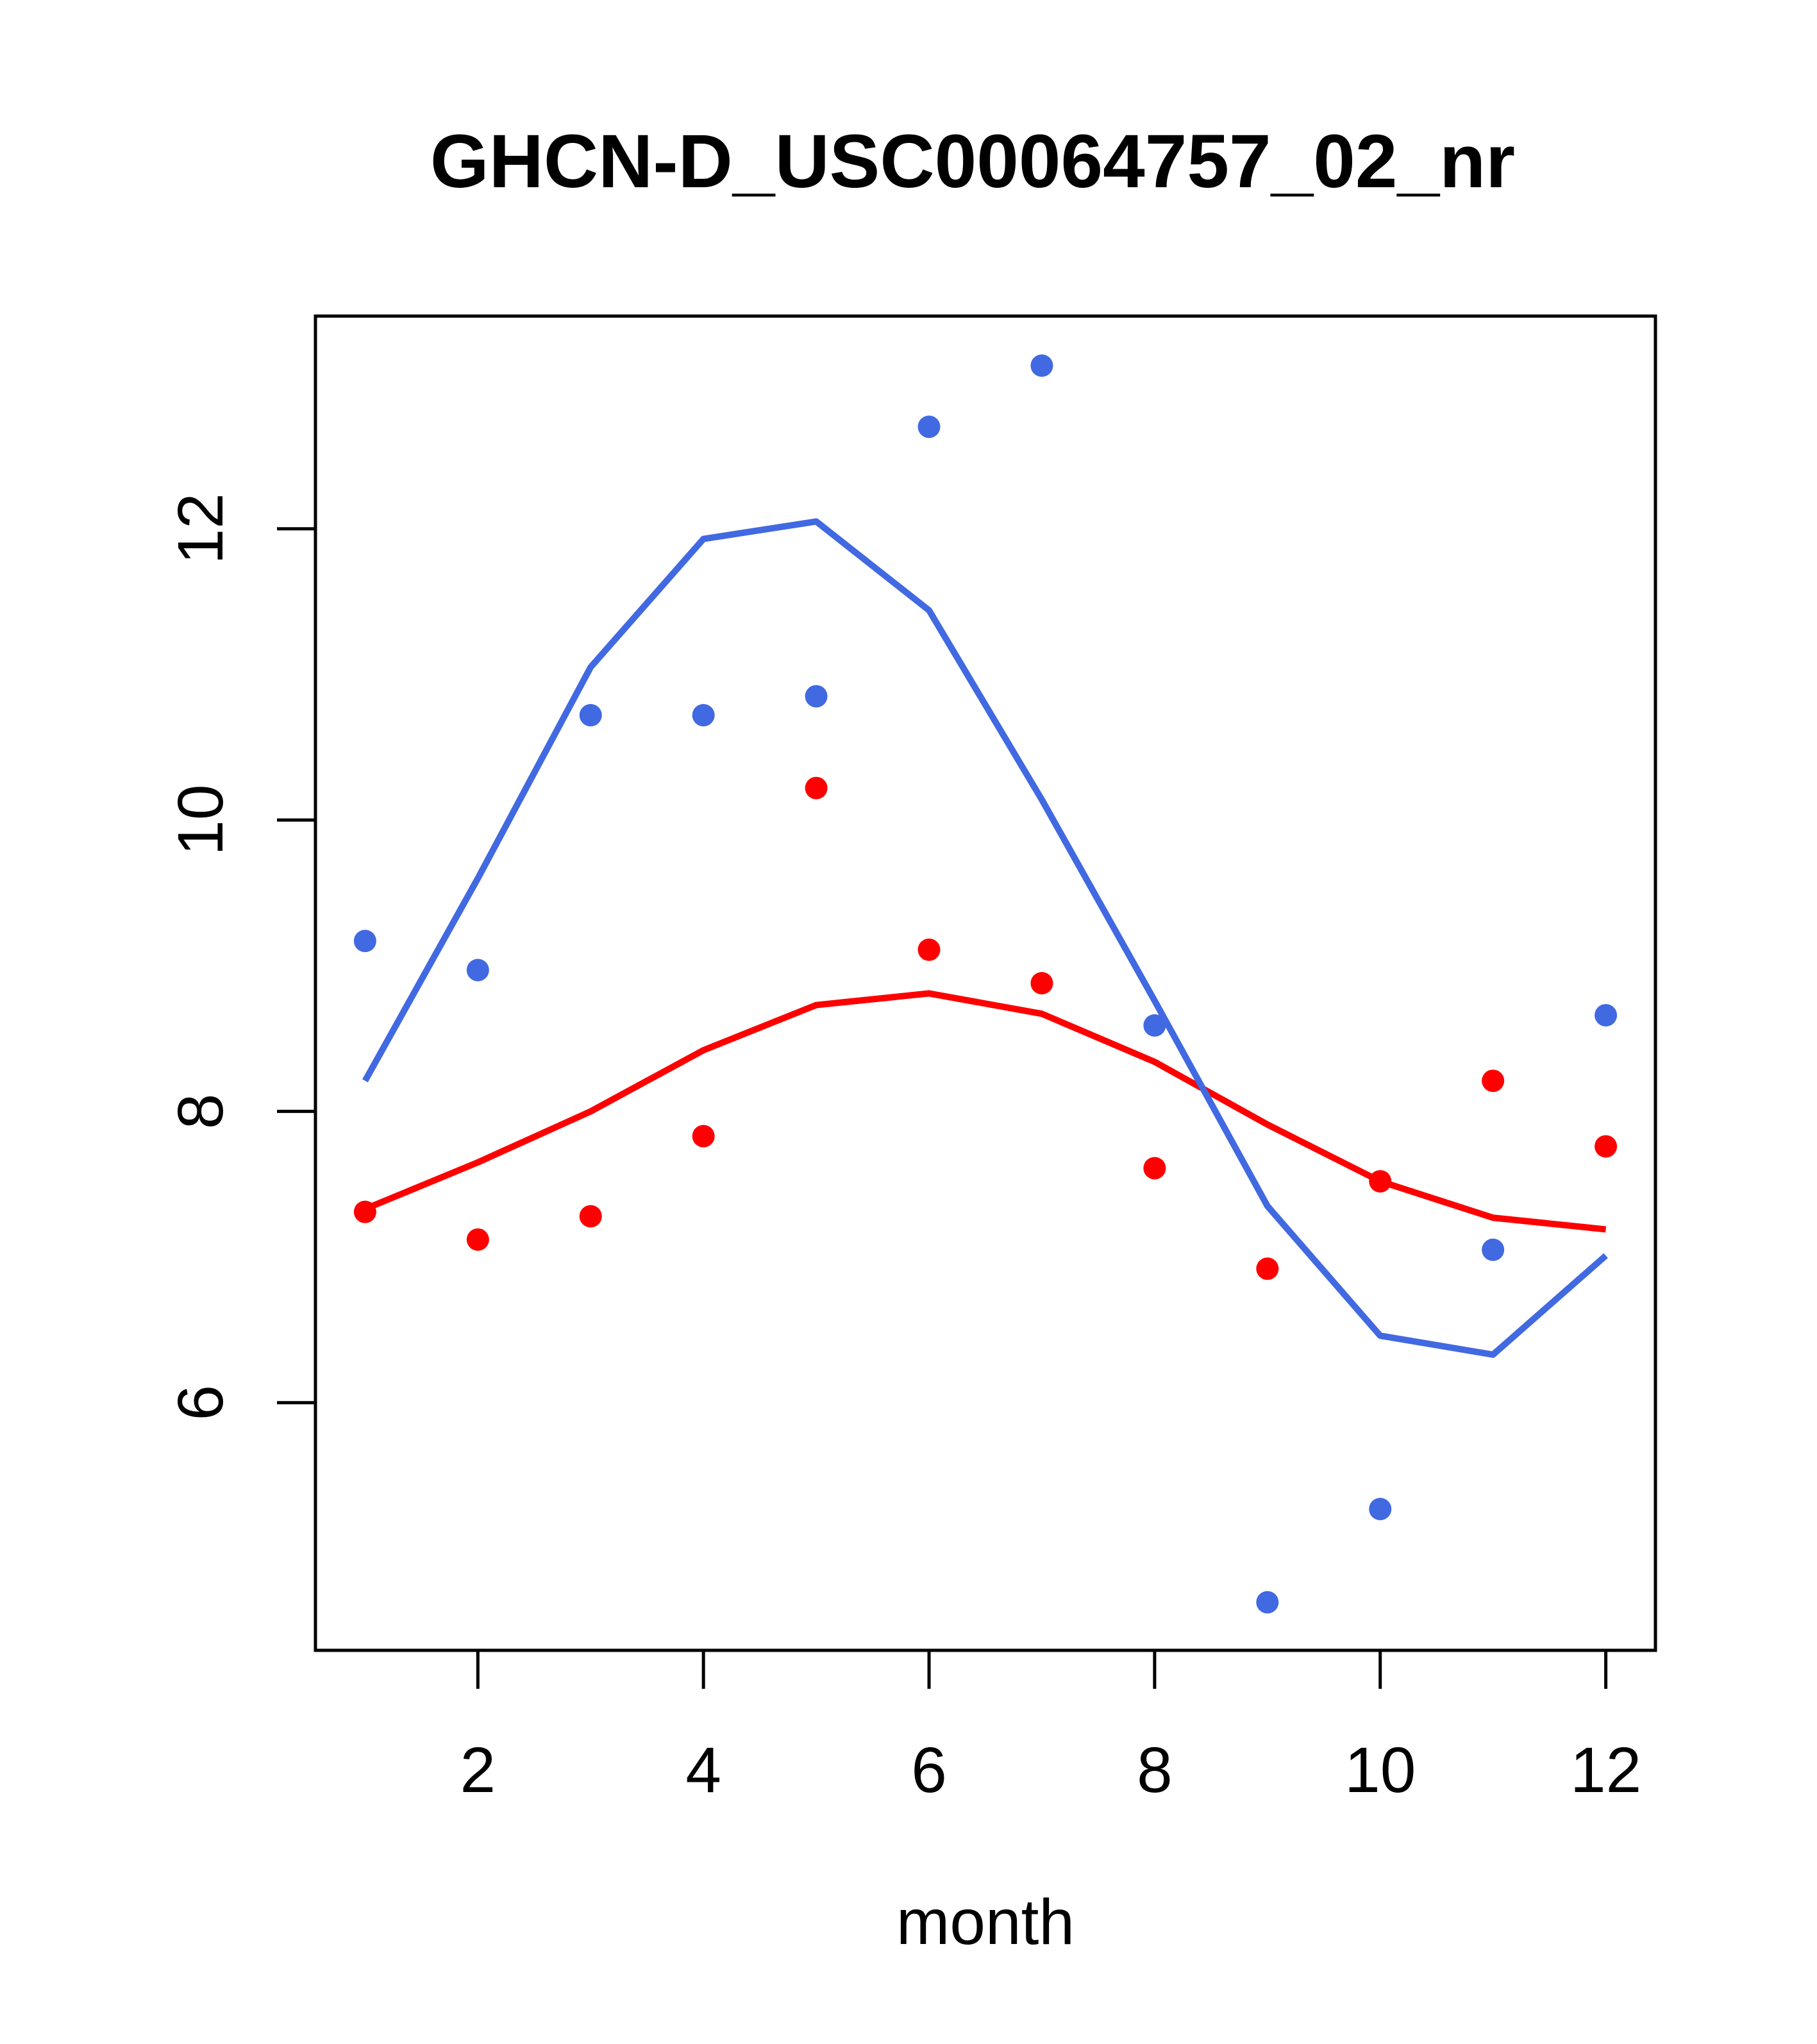 Image resolution: width=1817 pixels, height=2044 pixels. I want to click on x-axis-label: month, so click(986, 1922).